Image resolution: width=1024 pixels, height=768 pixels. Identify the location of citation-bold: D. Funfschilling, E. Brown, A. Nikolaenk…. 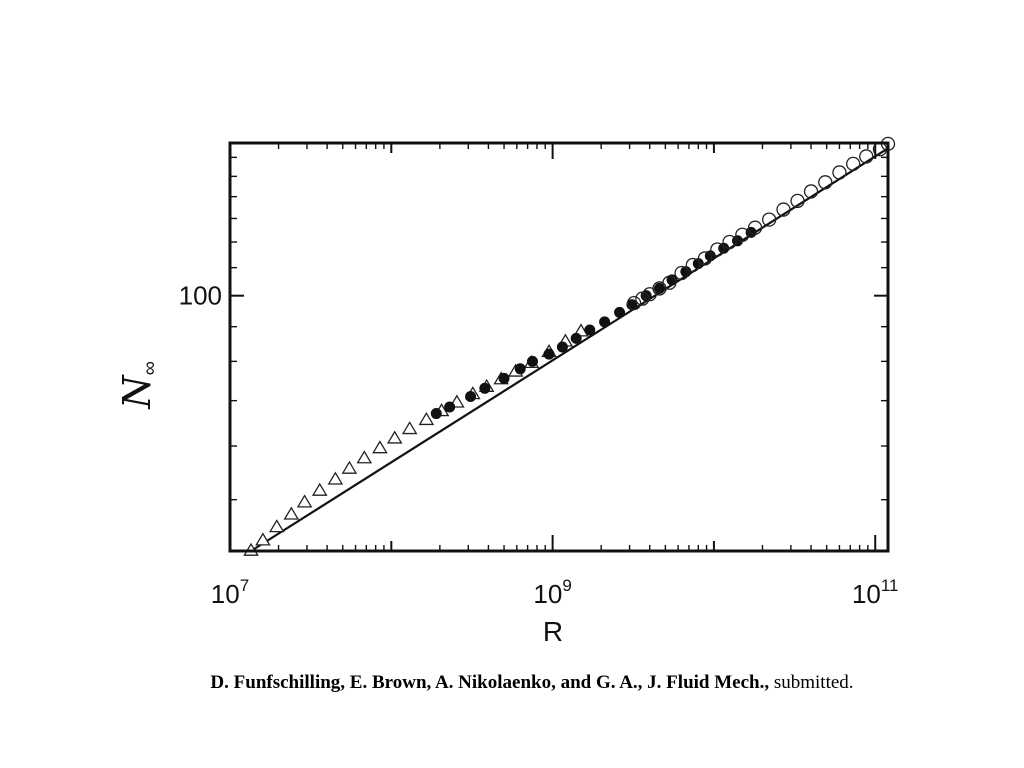
(490, 682).